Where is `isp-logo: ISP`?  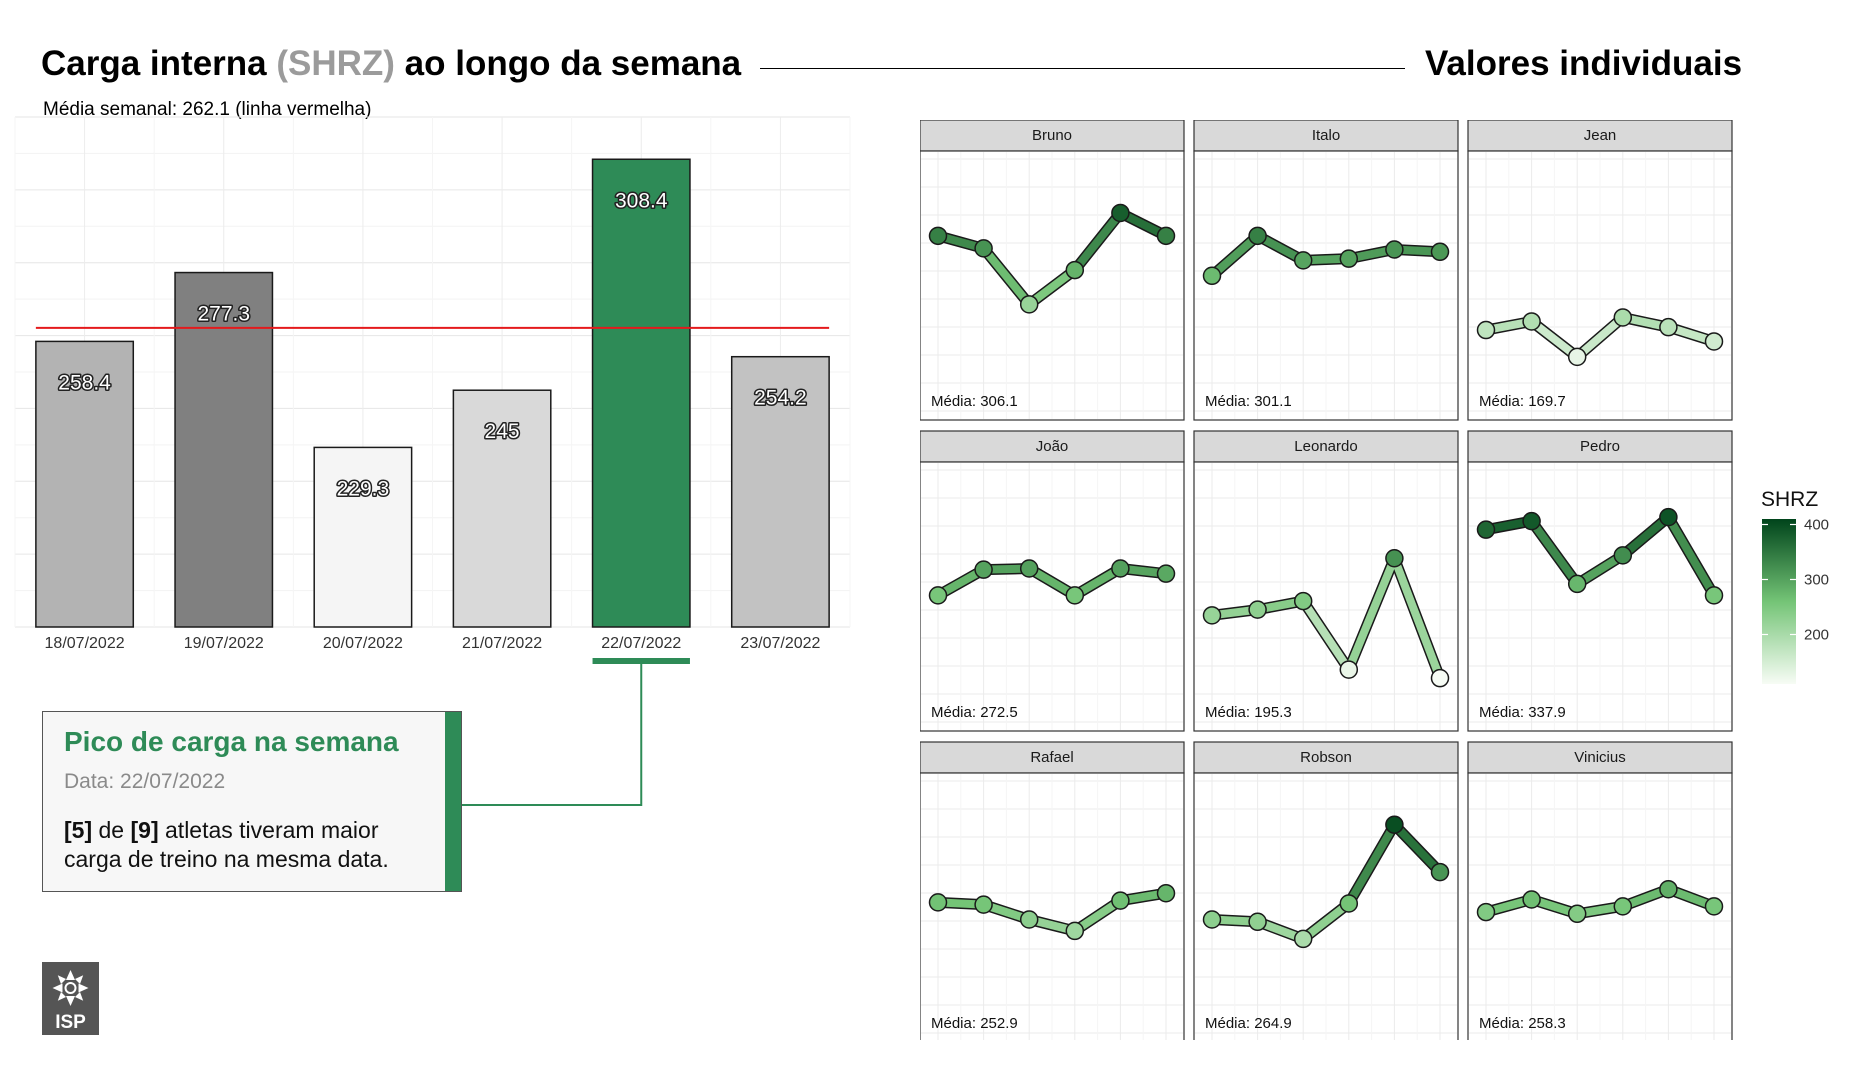
isp-logo: ISP is located at coordinates (70, 998).